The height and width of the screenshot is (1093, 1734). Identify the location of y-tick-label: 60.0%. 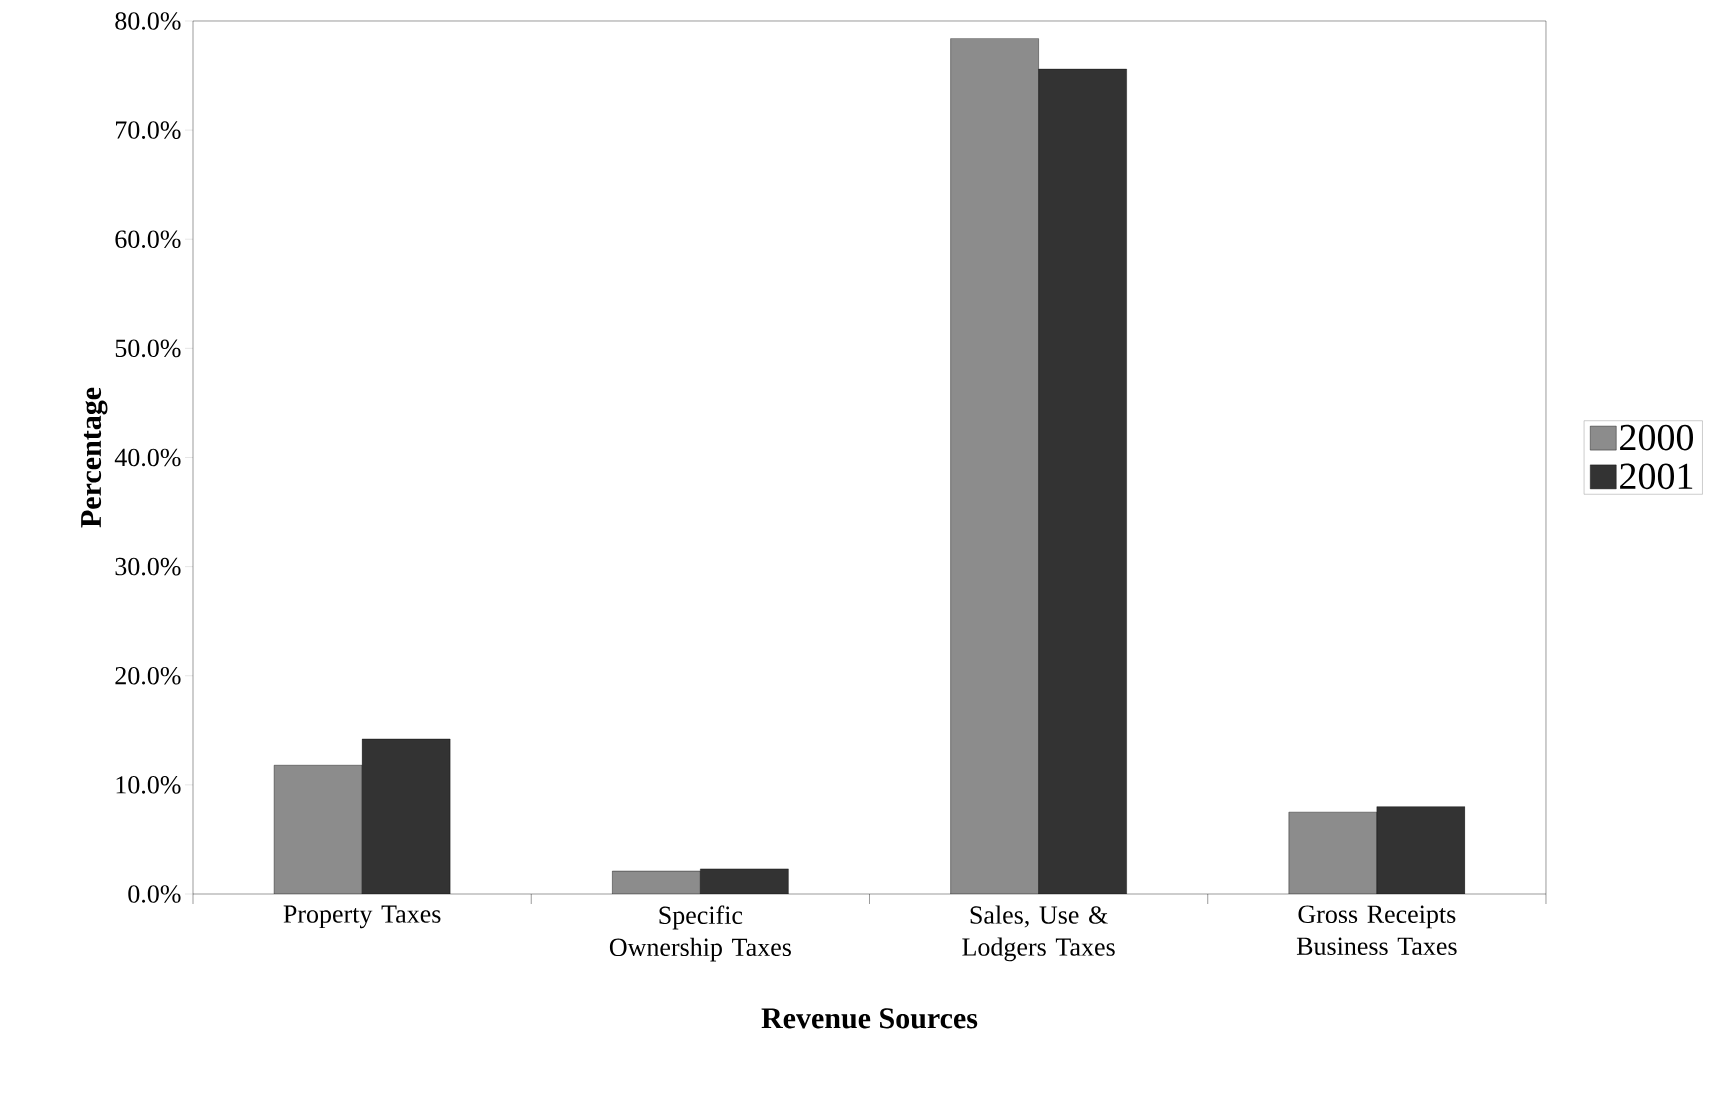
(148, 239).